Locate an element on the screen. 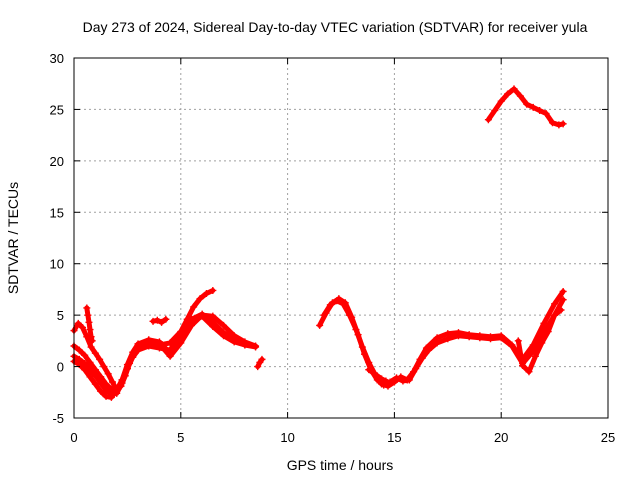 The width and height of the screenshot is (640, 480). y-axis-label: SDTVAR / TECUs is located at coordinates (13, 238).